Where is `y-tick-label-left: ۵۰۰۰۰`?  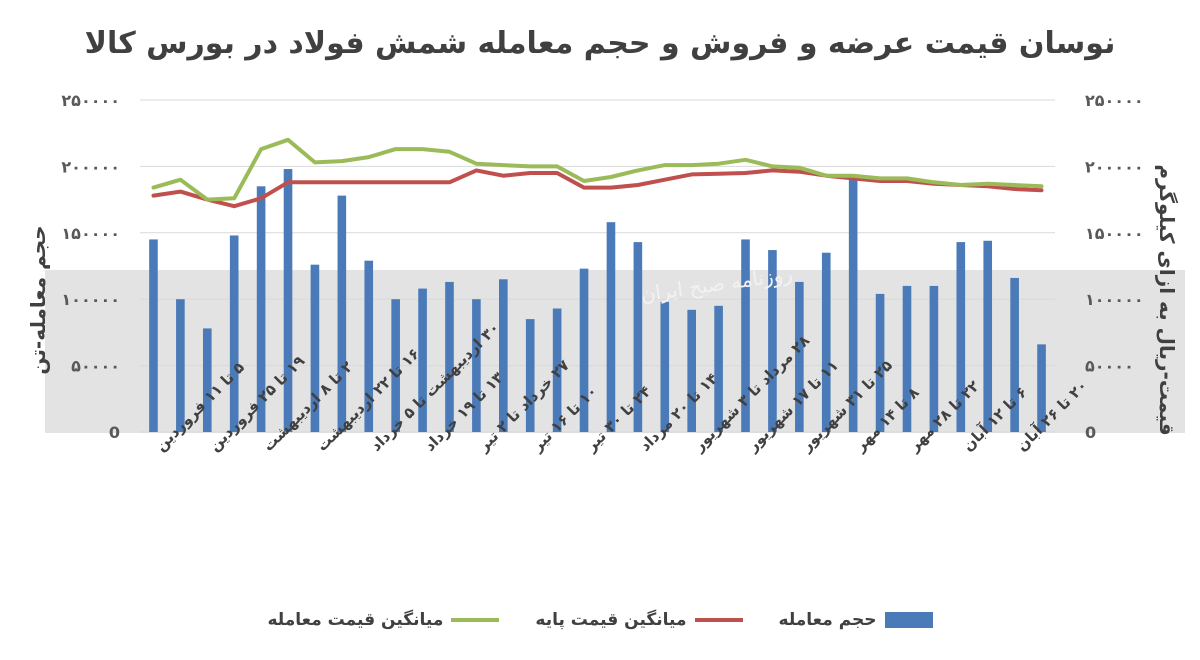
y-tick-label-left: ۵۰۰۰۰ is located at coordinates (95, 366).